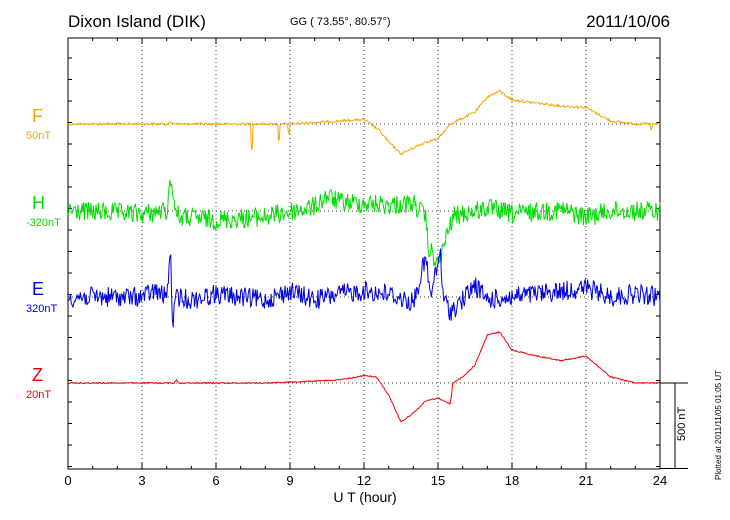 The height and width of the screenshot is (520, 730). What do you see at coordinates (364, 288) in the screenshot?
I see `series-line-e` at bounding box center [364, 288].